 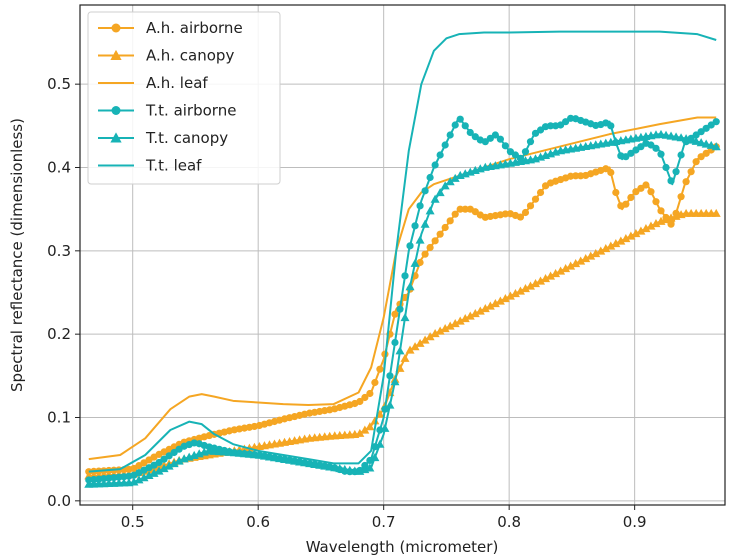 What do you see at coordinates (59, 168) in the screenshot?
I see `y-tick-label: 0.4` at bounding box center [59, 168].